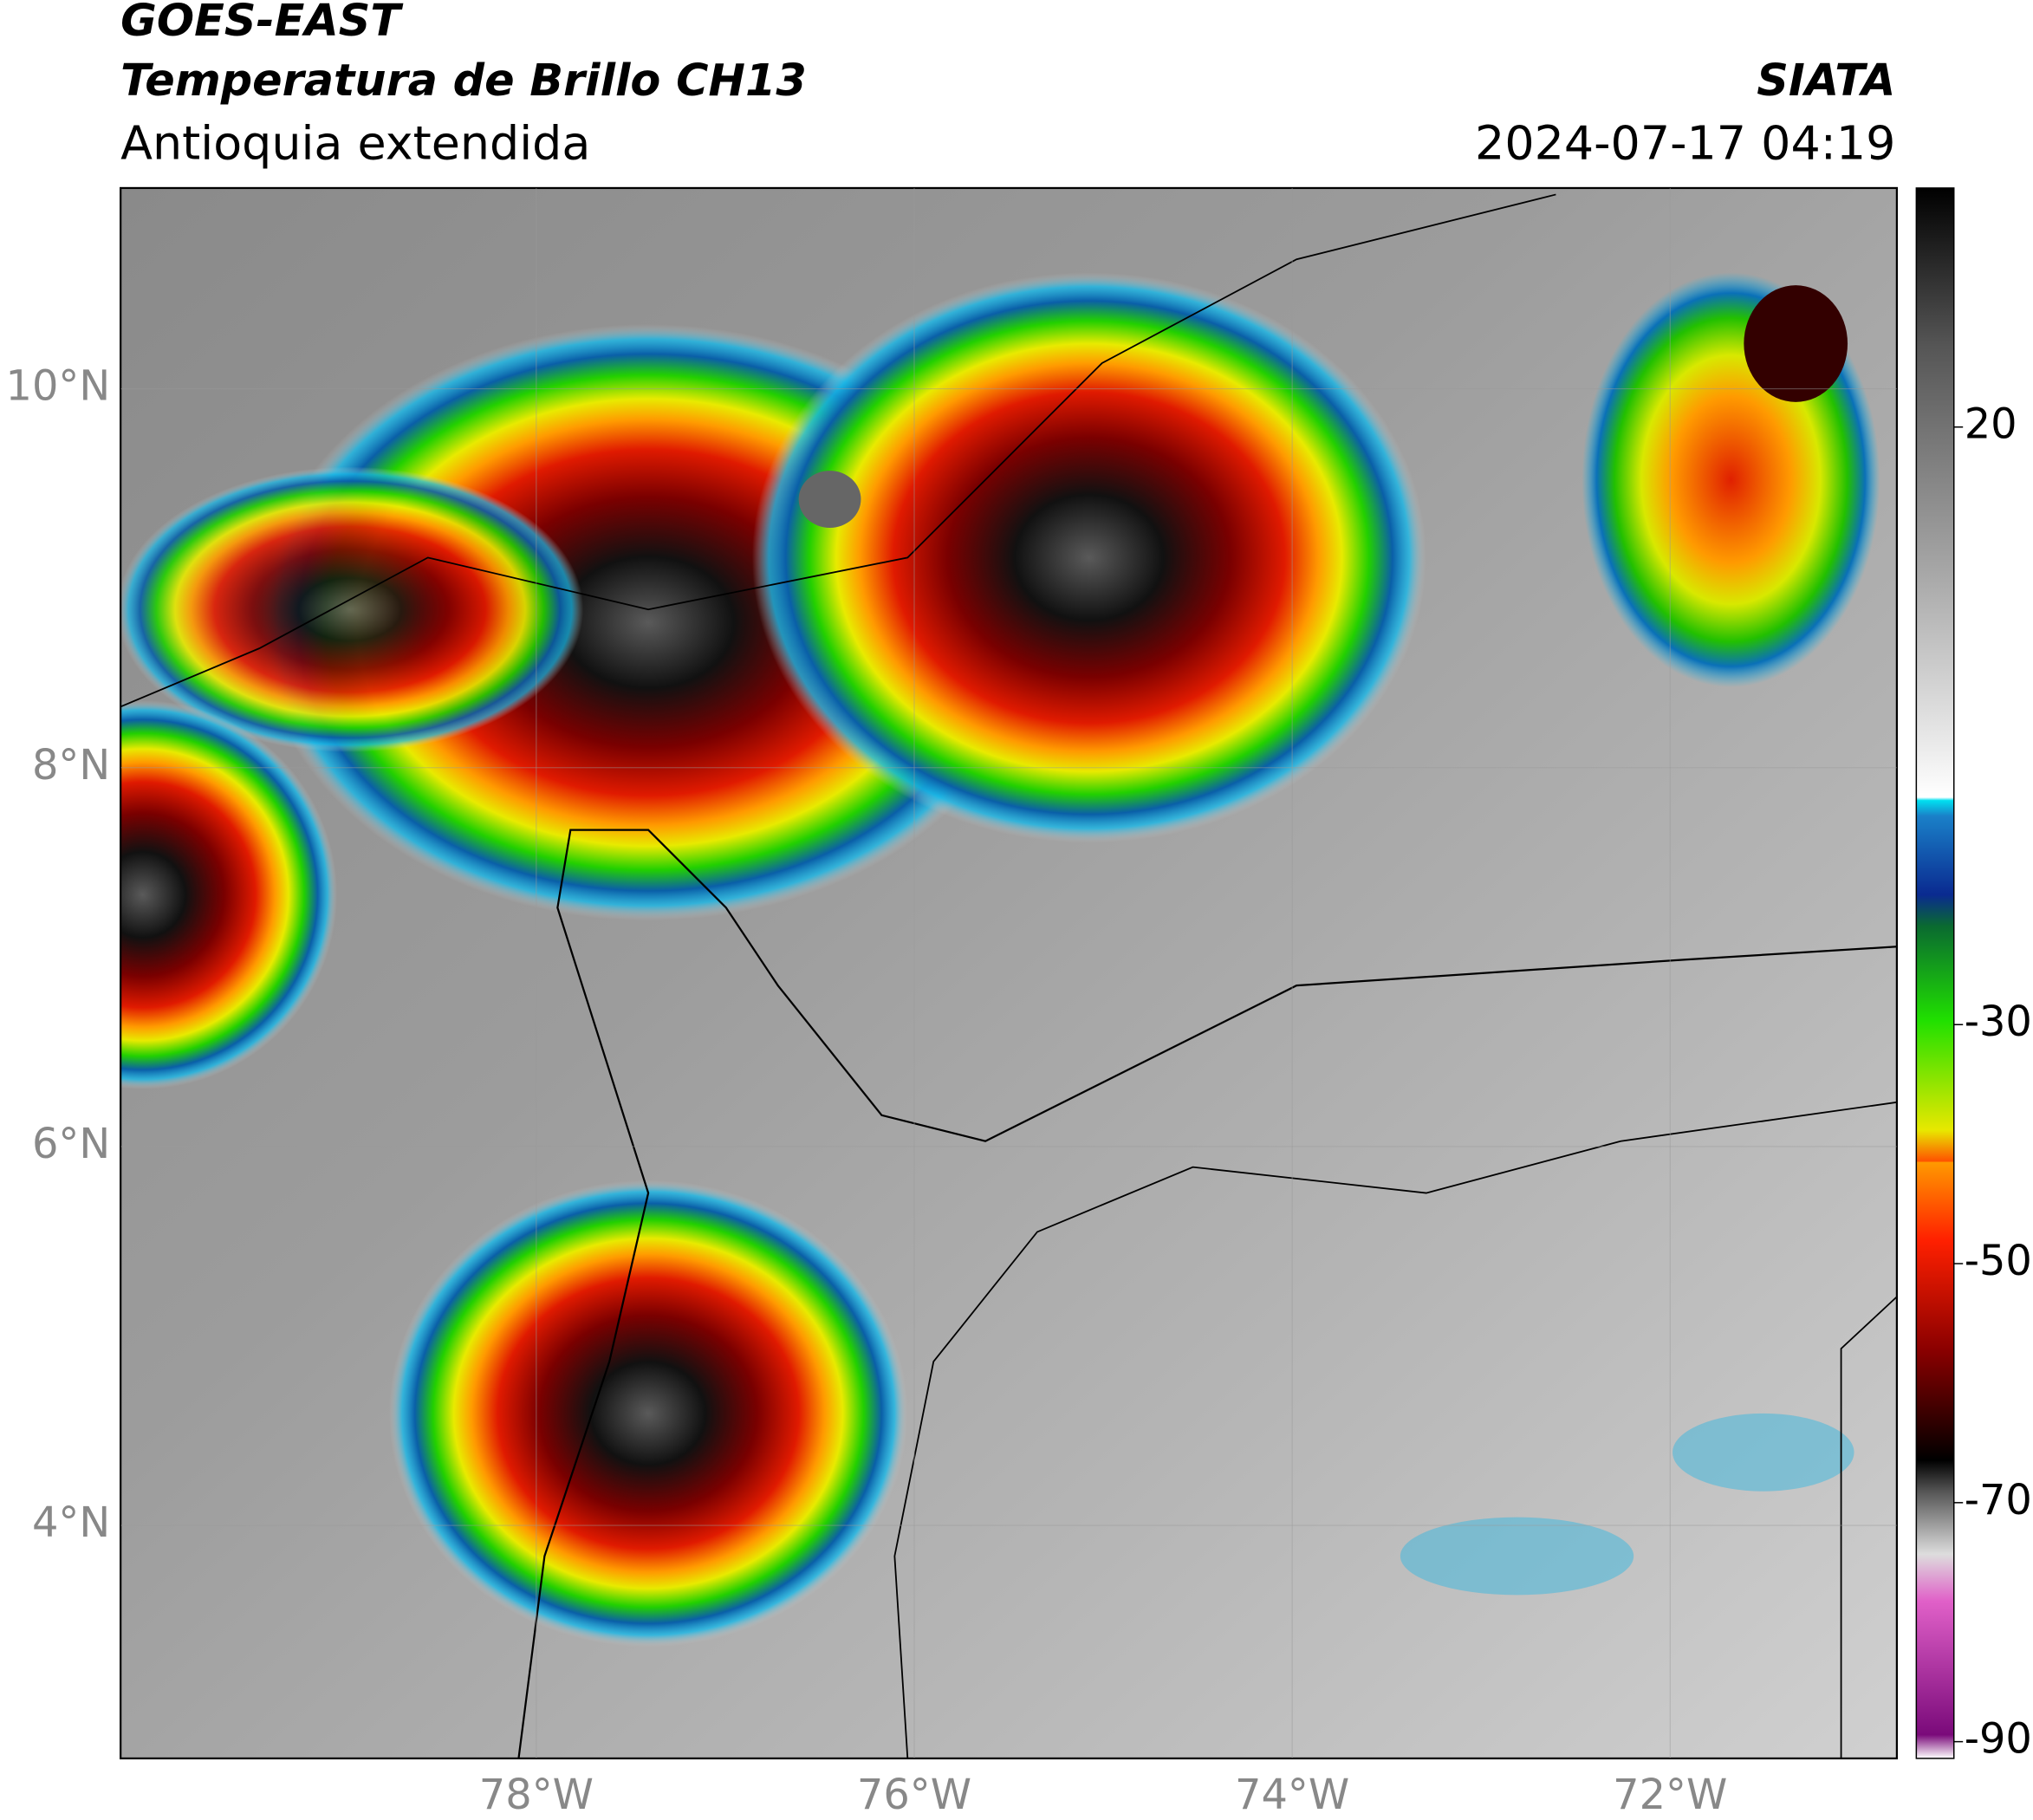 This screenshot has height=1820, width=2033. What do you see at coordinates (1292, 1795) in the screenshot?
I see `lon-label: 74°W` at bounding box center [1292, 1795].